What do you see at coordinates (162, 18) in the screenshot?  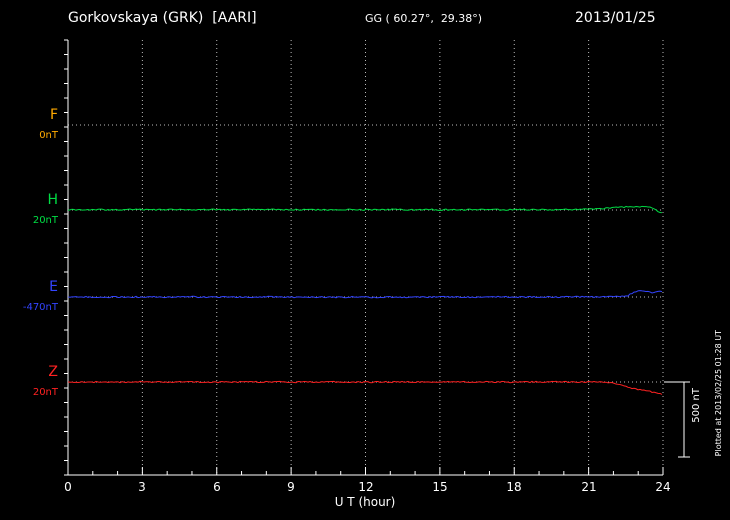 I see `station-title: Gorkovskaya (GRK) [AARI]` at bounding box center [162, 18].